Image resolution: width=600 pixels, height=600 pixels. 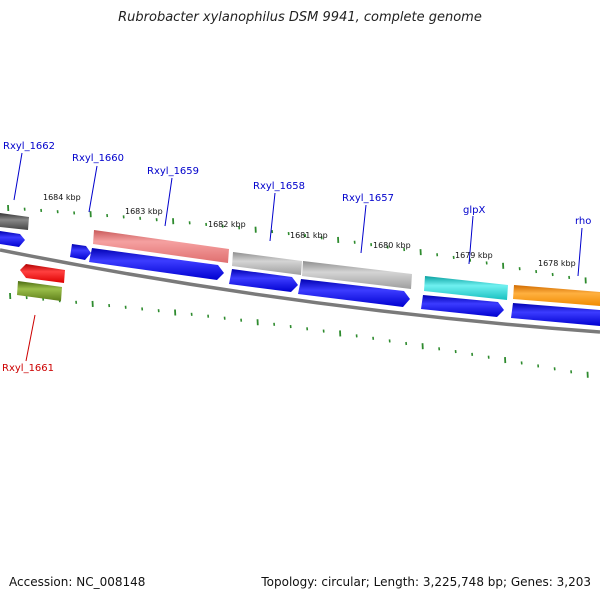 I want to click on reverse-track, so click(x=41, y=282).